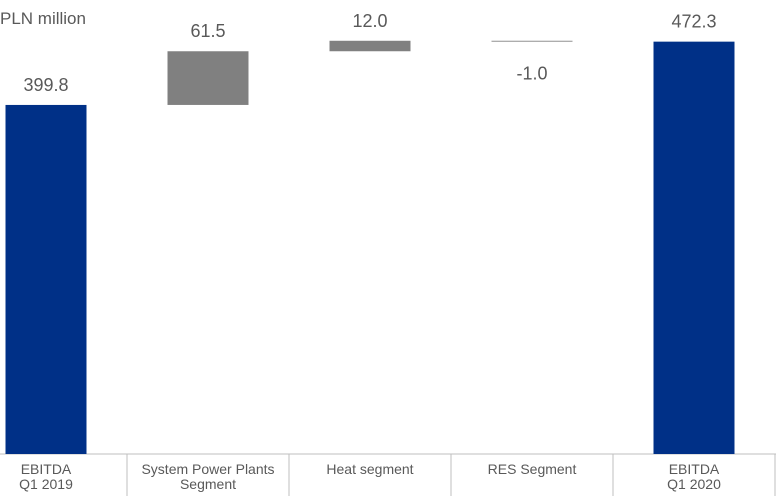 The height and width of the screenshot is (497, 776). What do you see at coordinates (369, 469) in the screenshot?
I see `category-label: Heat segment` at bounding box center [369, 469].